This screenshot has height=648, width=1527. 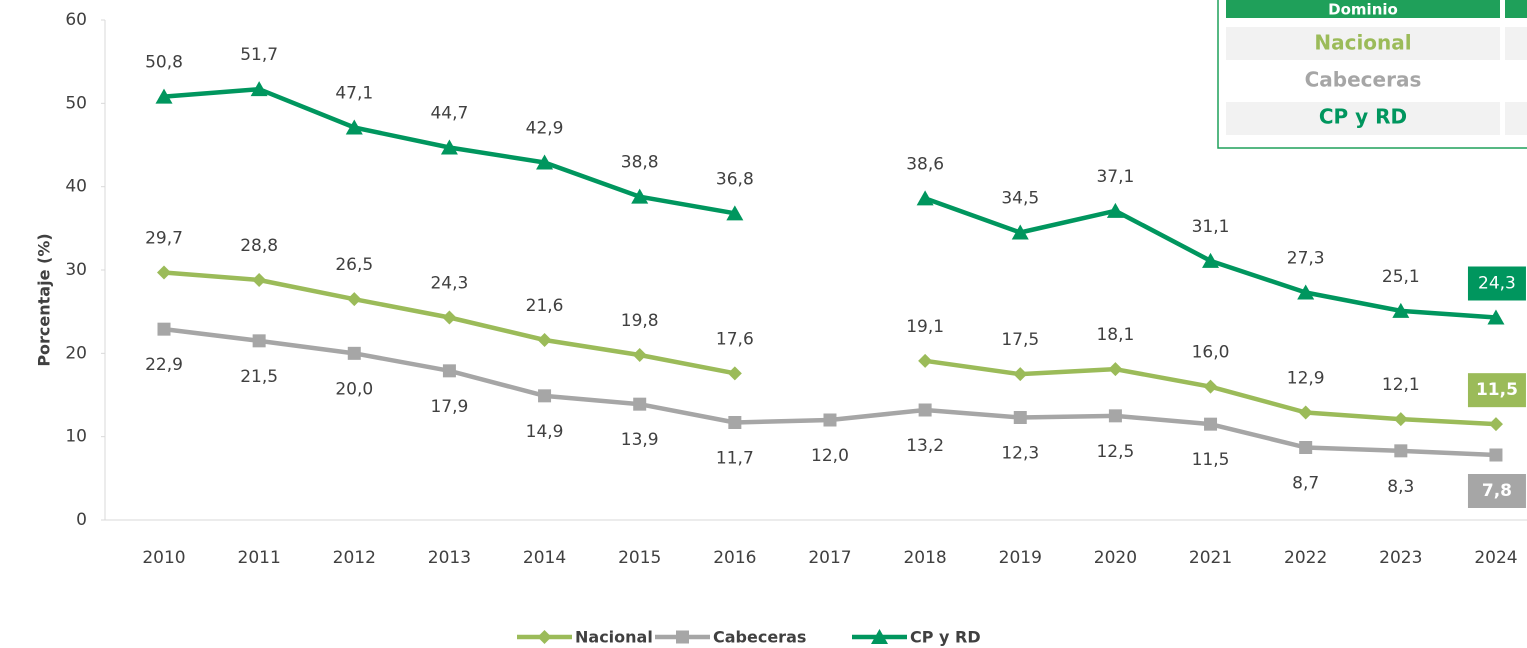 What do you see at coordinates (1306, 379) in the screenshot?
I see `value-label: 12,9` at bounding box center [1306, 379].